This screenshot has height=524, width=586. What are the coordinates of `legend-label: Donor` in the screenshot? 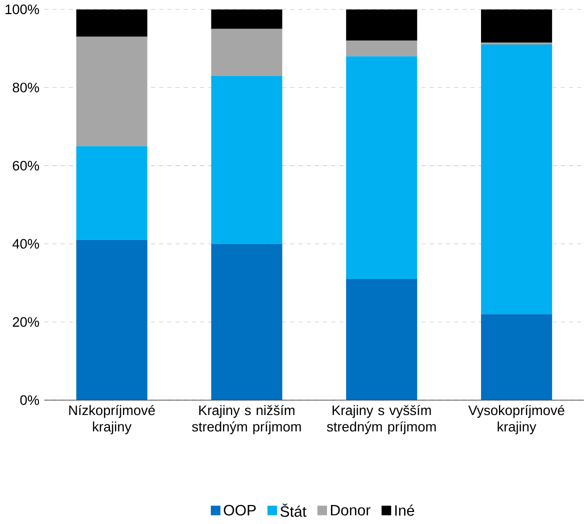 It's located at (350, 510).